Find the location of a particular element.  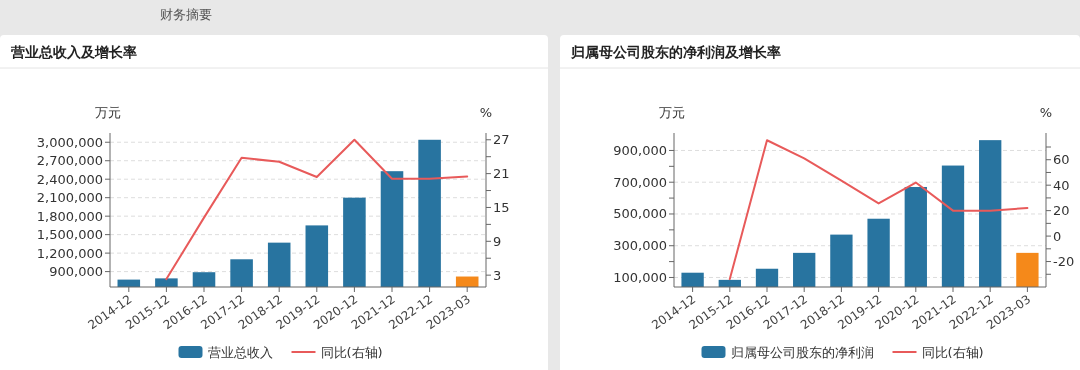

y2-tick-label: 20 is located at coordinates (1061, 211).